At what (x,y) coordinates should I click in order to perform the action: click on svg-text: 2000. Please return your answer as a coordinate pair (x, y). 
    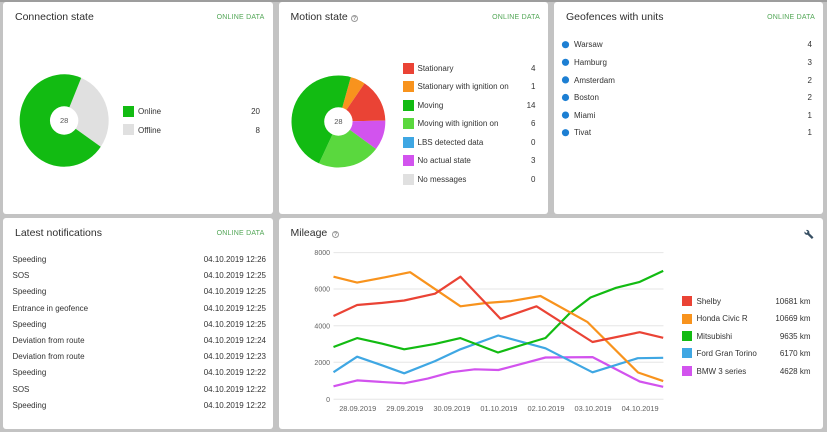
    Looking at the image, I should click on (322, 363).